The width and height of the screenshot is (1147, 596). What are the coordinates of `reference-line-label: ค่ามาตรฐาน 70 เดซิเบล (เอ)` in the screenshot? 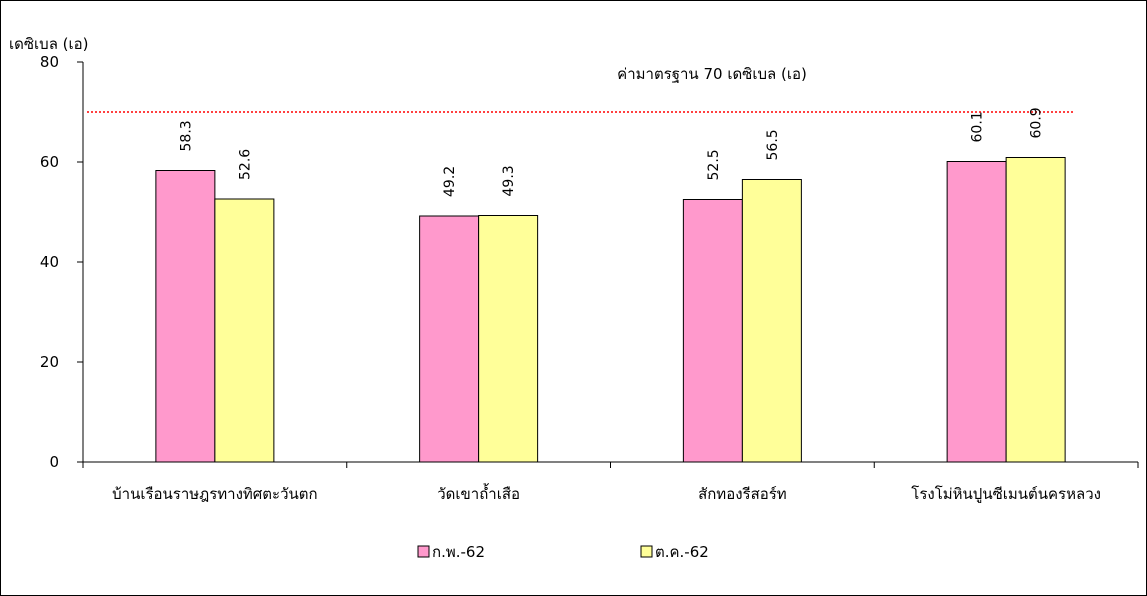 It's located at (712, 74).